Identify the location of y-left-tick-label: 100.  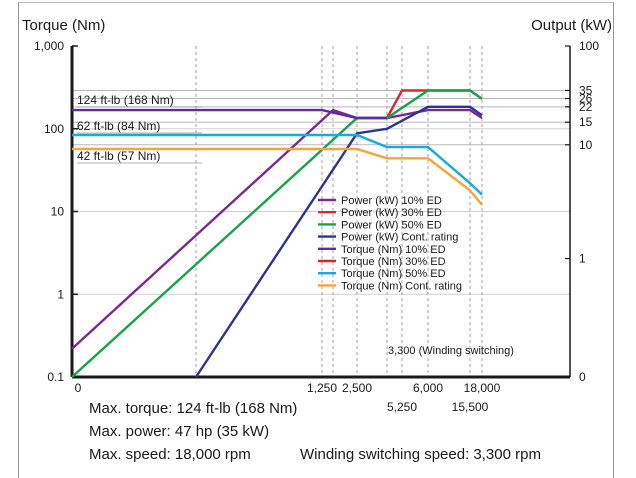
(54, 129).